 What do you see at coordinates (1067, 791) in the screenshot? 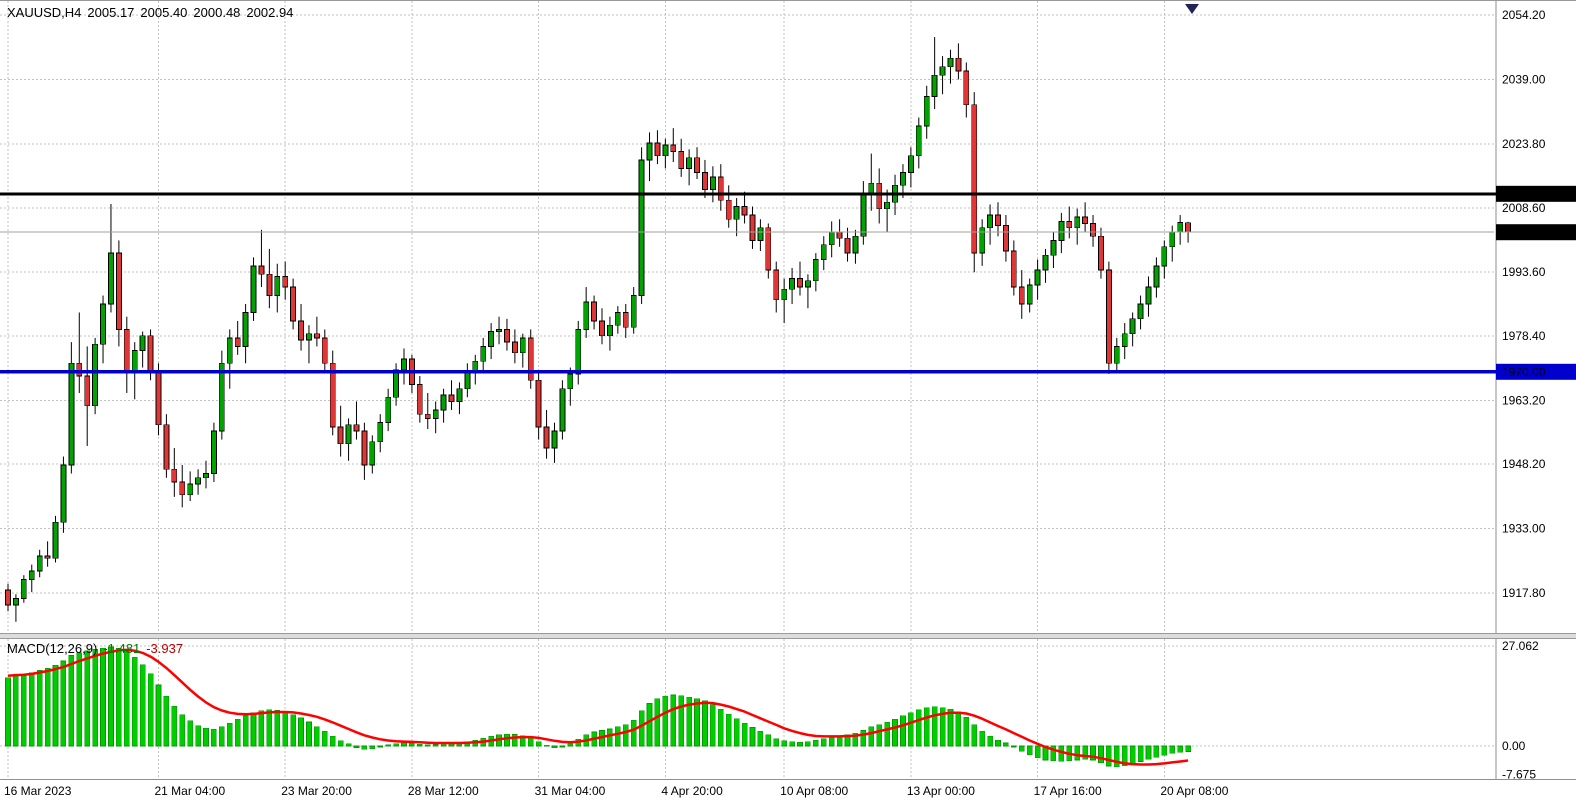
I see `time-axis-label: 17 Apr 16:00` at bounding box center [1067, 791].